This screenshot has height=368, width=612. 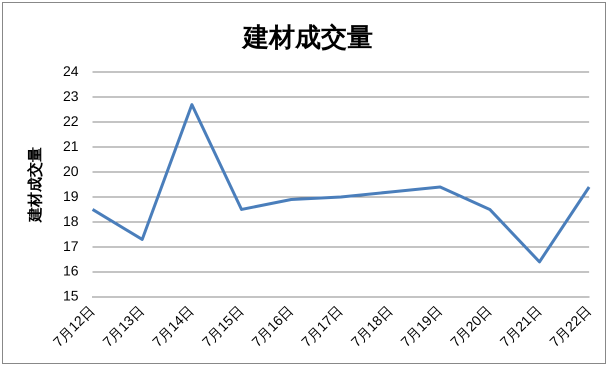 I want to click on y-tick-label: 23, so click(x=70, y=96).